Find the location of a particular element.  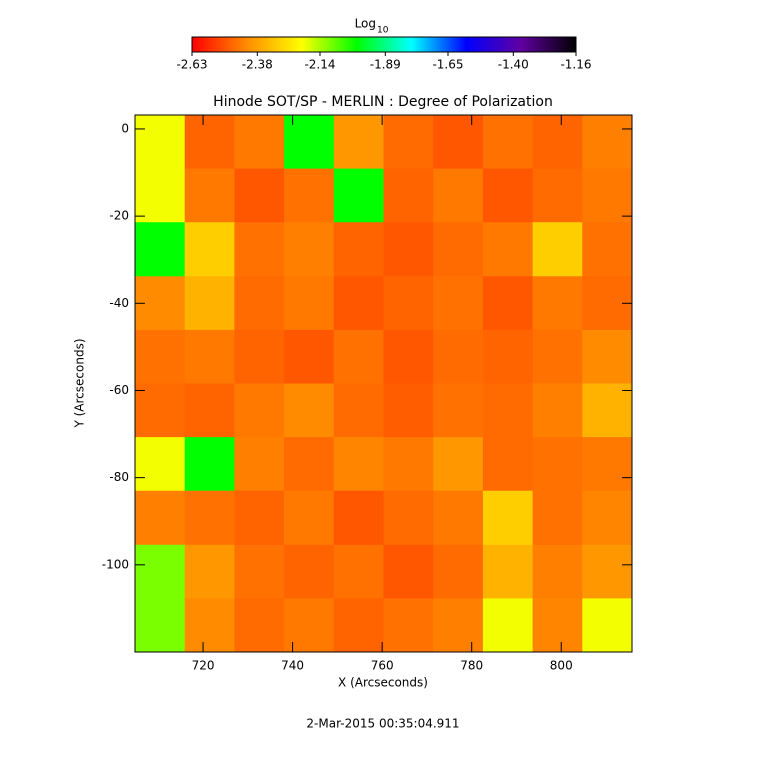

footer: 2-Mar-2015 00:35:04.911 is located at coordinates (382, 724).